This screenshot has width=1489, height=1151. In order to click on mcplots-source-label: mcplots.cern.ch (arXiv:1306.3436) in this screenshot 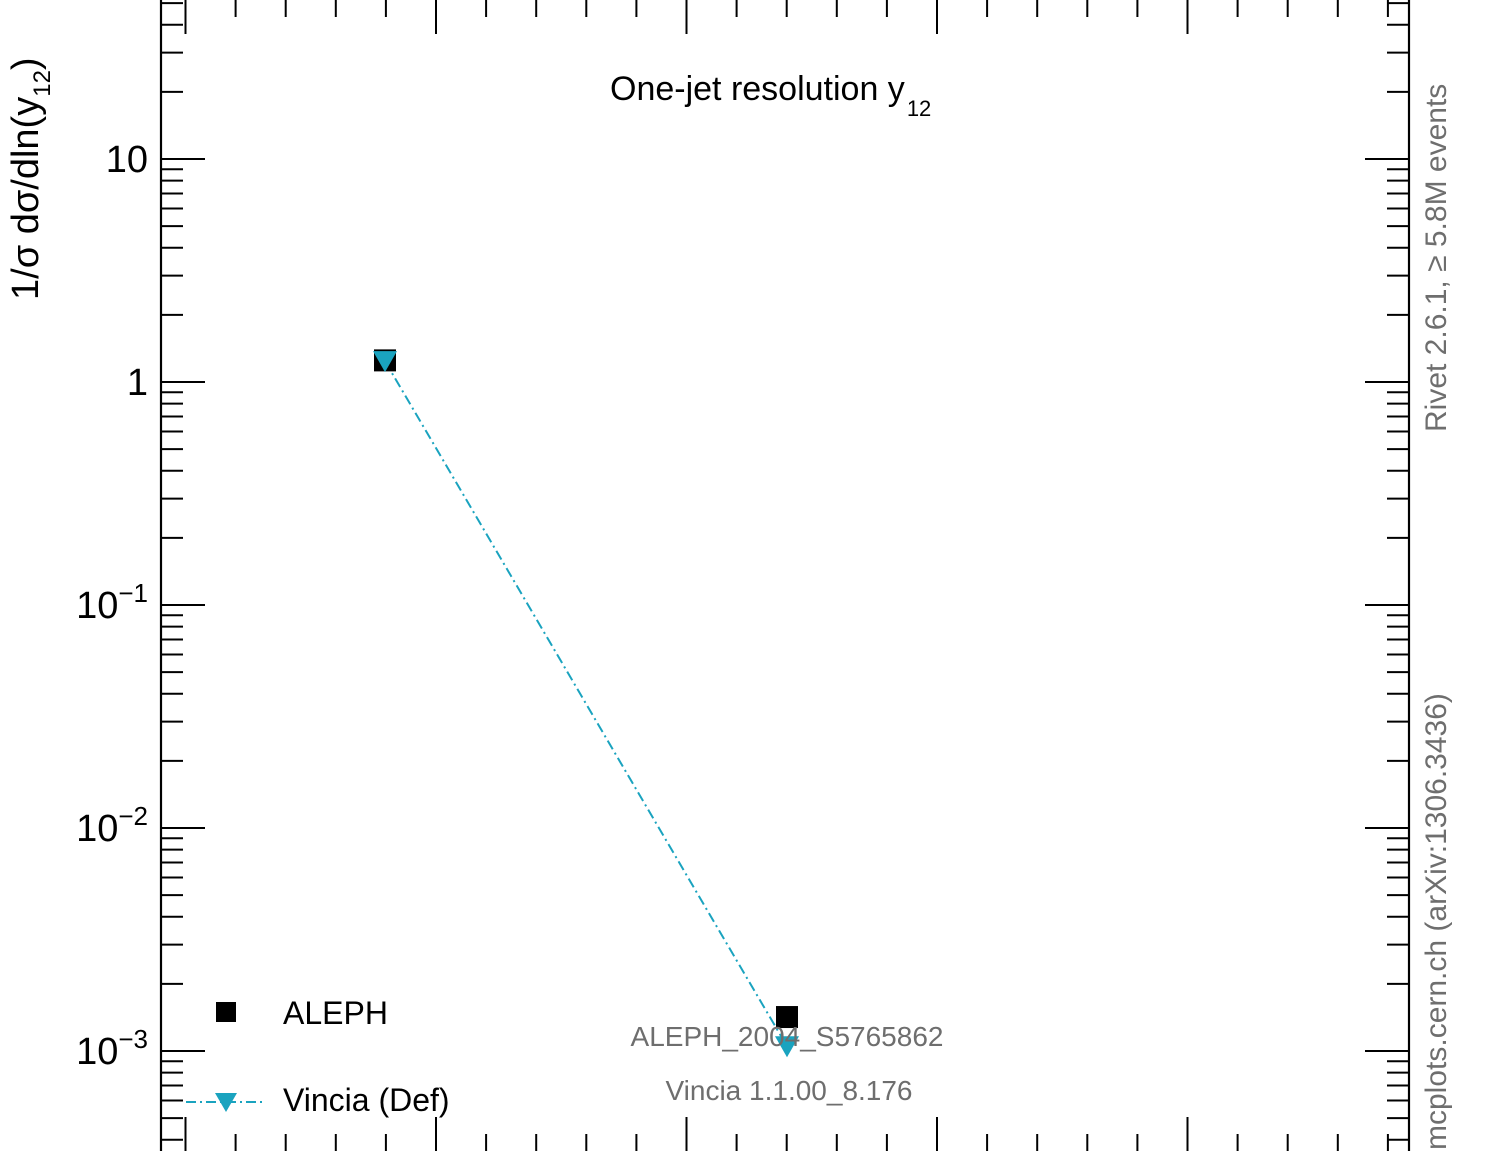, I will do `click(1436, 921)`.